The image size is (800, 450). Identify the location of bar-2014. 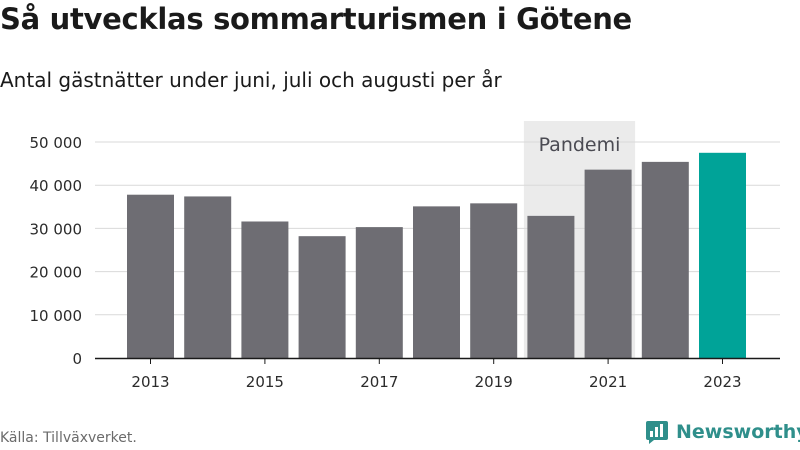
(208, 277).